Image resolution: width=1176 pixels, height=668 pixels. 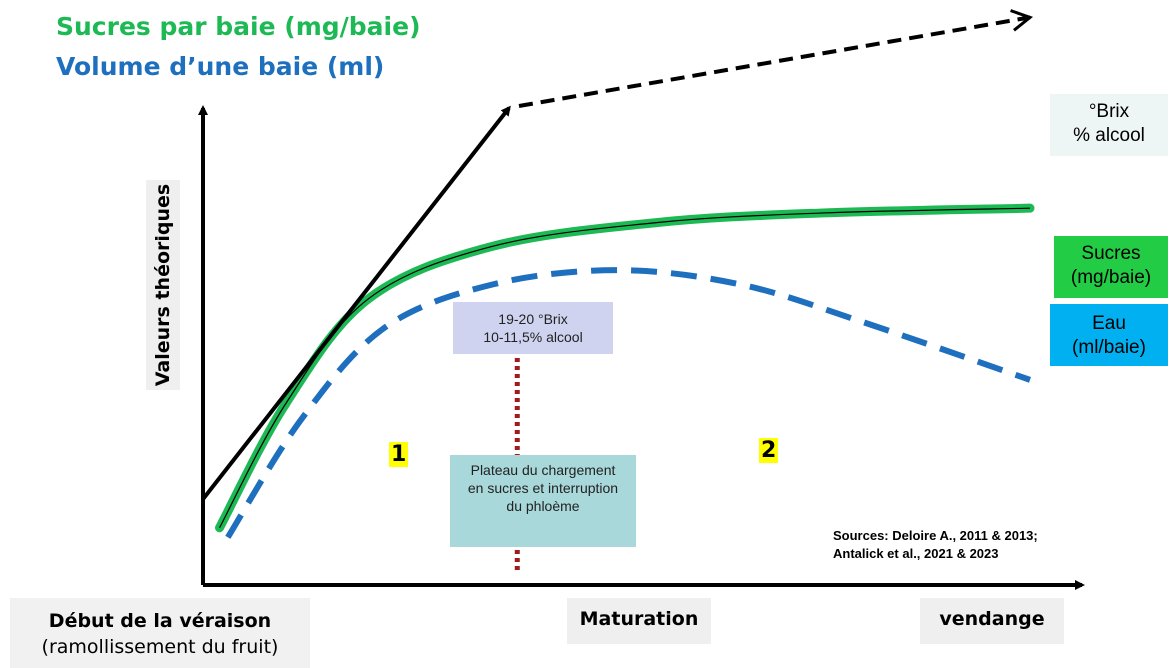 I want to click on title-volume: Volume d’une baie (ml), so click(x=220, y=66).